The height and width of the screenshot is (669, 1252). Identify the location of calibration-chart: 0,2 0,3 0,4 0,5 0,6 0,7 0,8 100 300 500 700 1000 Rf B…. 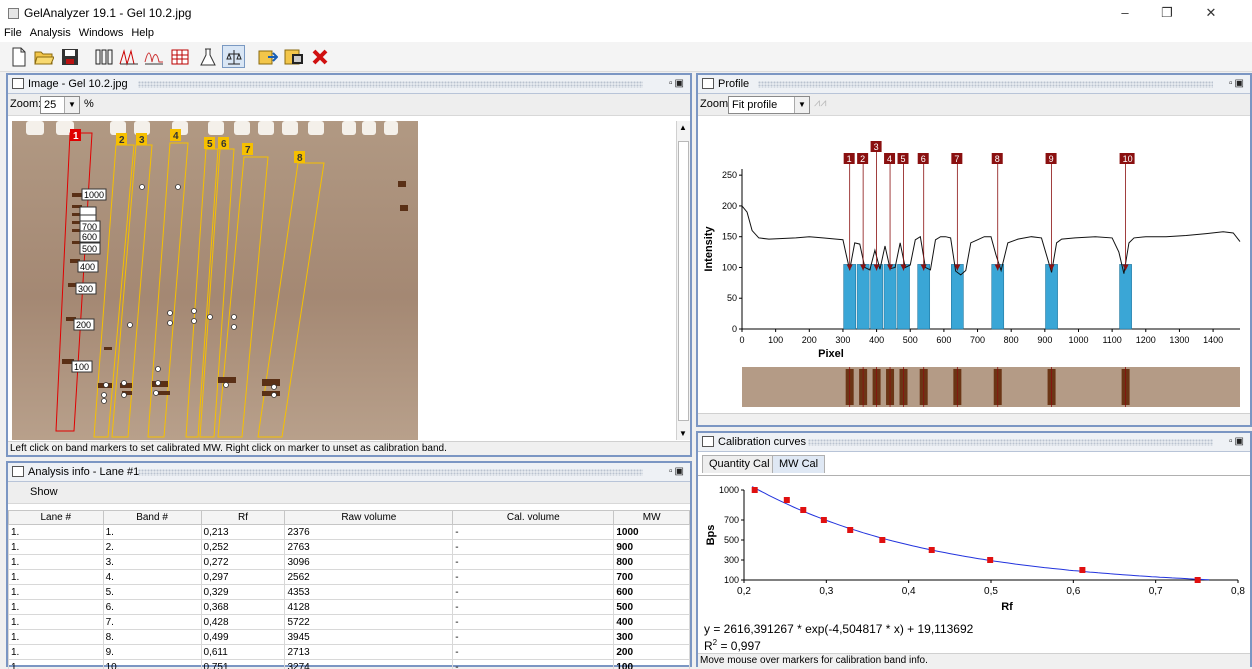
(974, 550).